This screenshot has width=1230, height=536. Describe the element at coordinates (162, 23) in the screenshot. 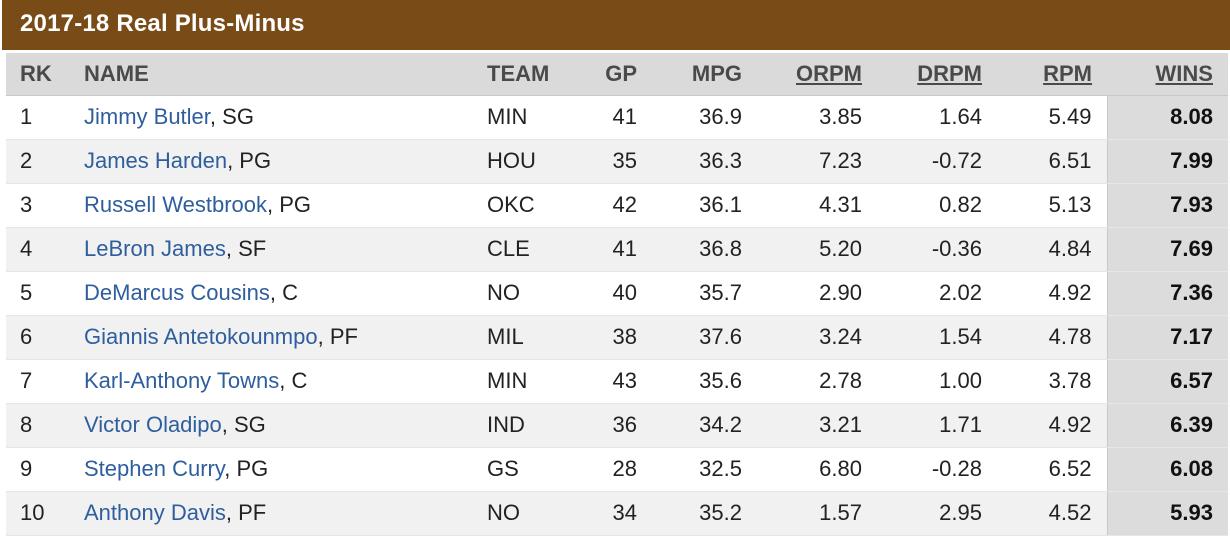

I see `table-title: 2017-18 Real Plus-Minus` at that location.